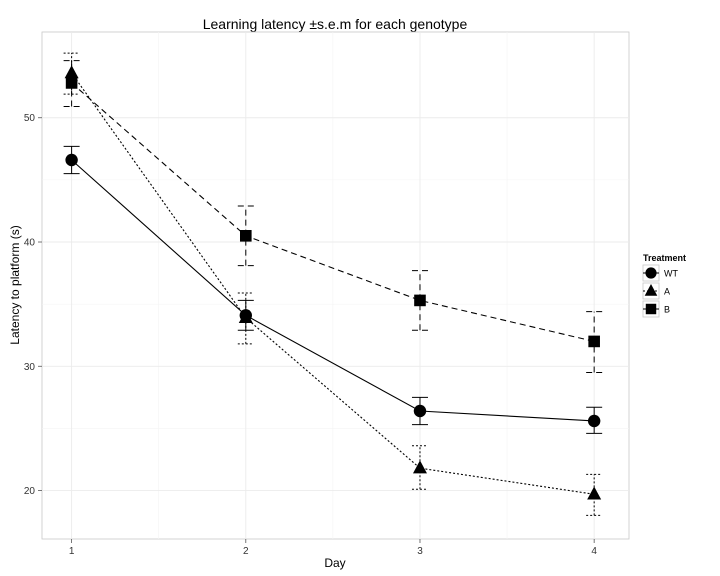 The image size is (720, 576). What do you see at coordinates (671, 274) in the screenshot?
I see `legend-label: WT` at bounding box center [671, 274].